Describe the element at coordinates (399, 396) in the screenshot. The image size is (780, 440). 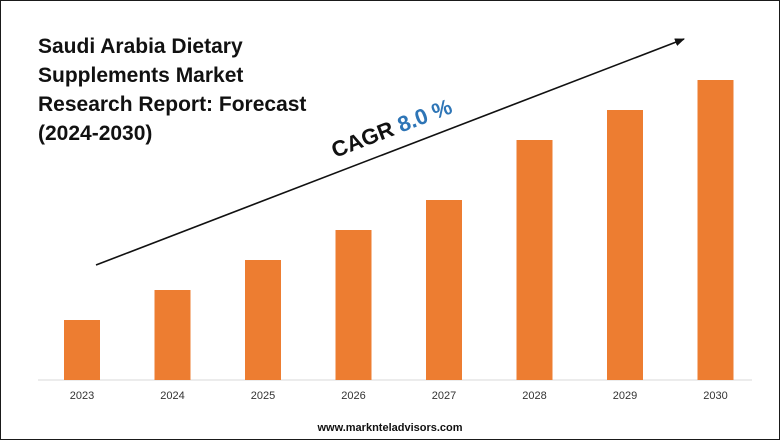
I see `x-tick-labels: 2023 2024 2025 2026 2027 2028 2029 2030` at that location.